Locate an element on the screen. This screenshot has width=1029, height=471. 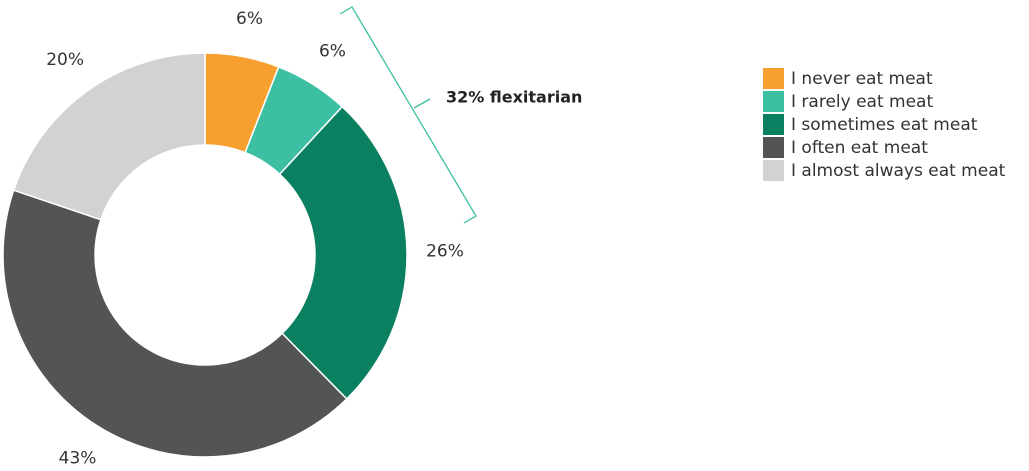
legend-label: I almost always eat meat is located at coordinates (898, 171).